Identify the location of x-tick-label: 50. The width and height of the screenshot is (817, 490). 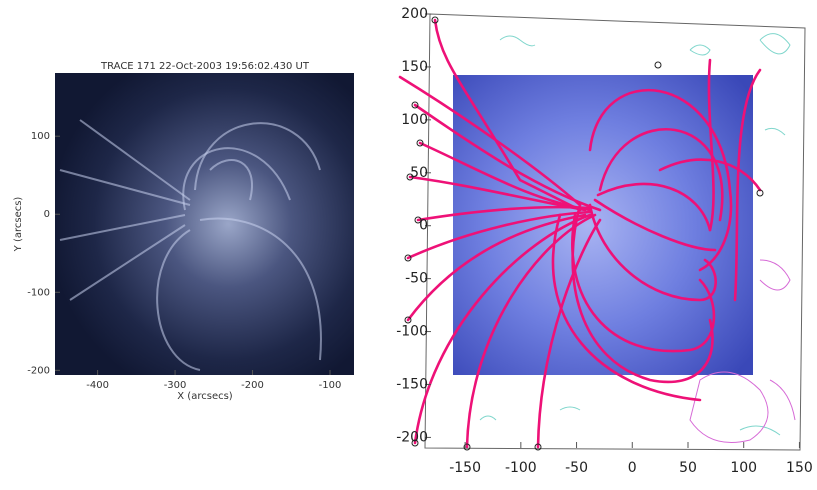
(688, 468).